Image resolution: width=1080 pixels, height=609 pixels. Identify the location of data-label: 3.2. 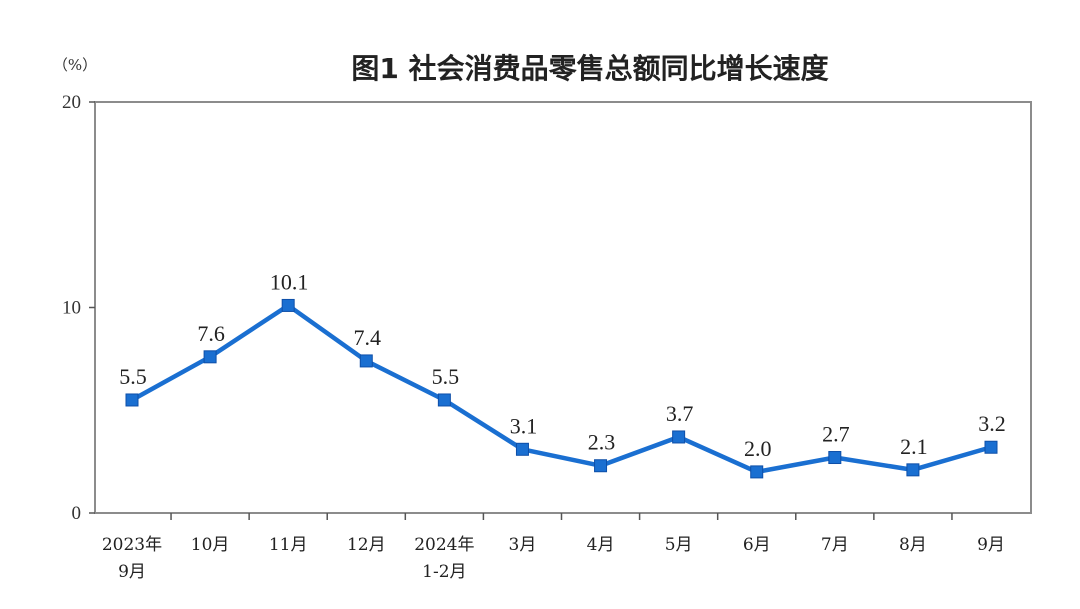
(992, 423).